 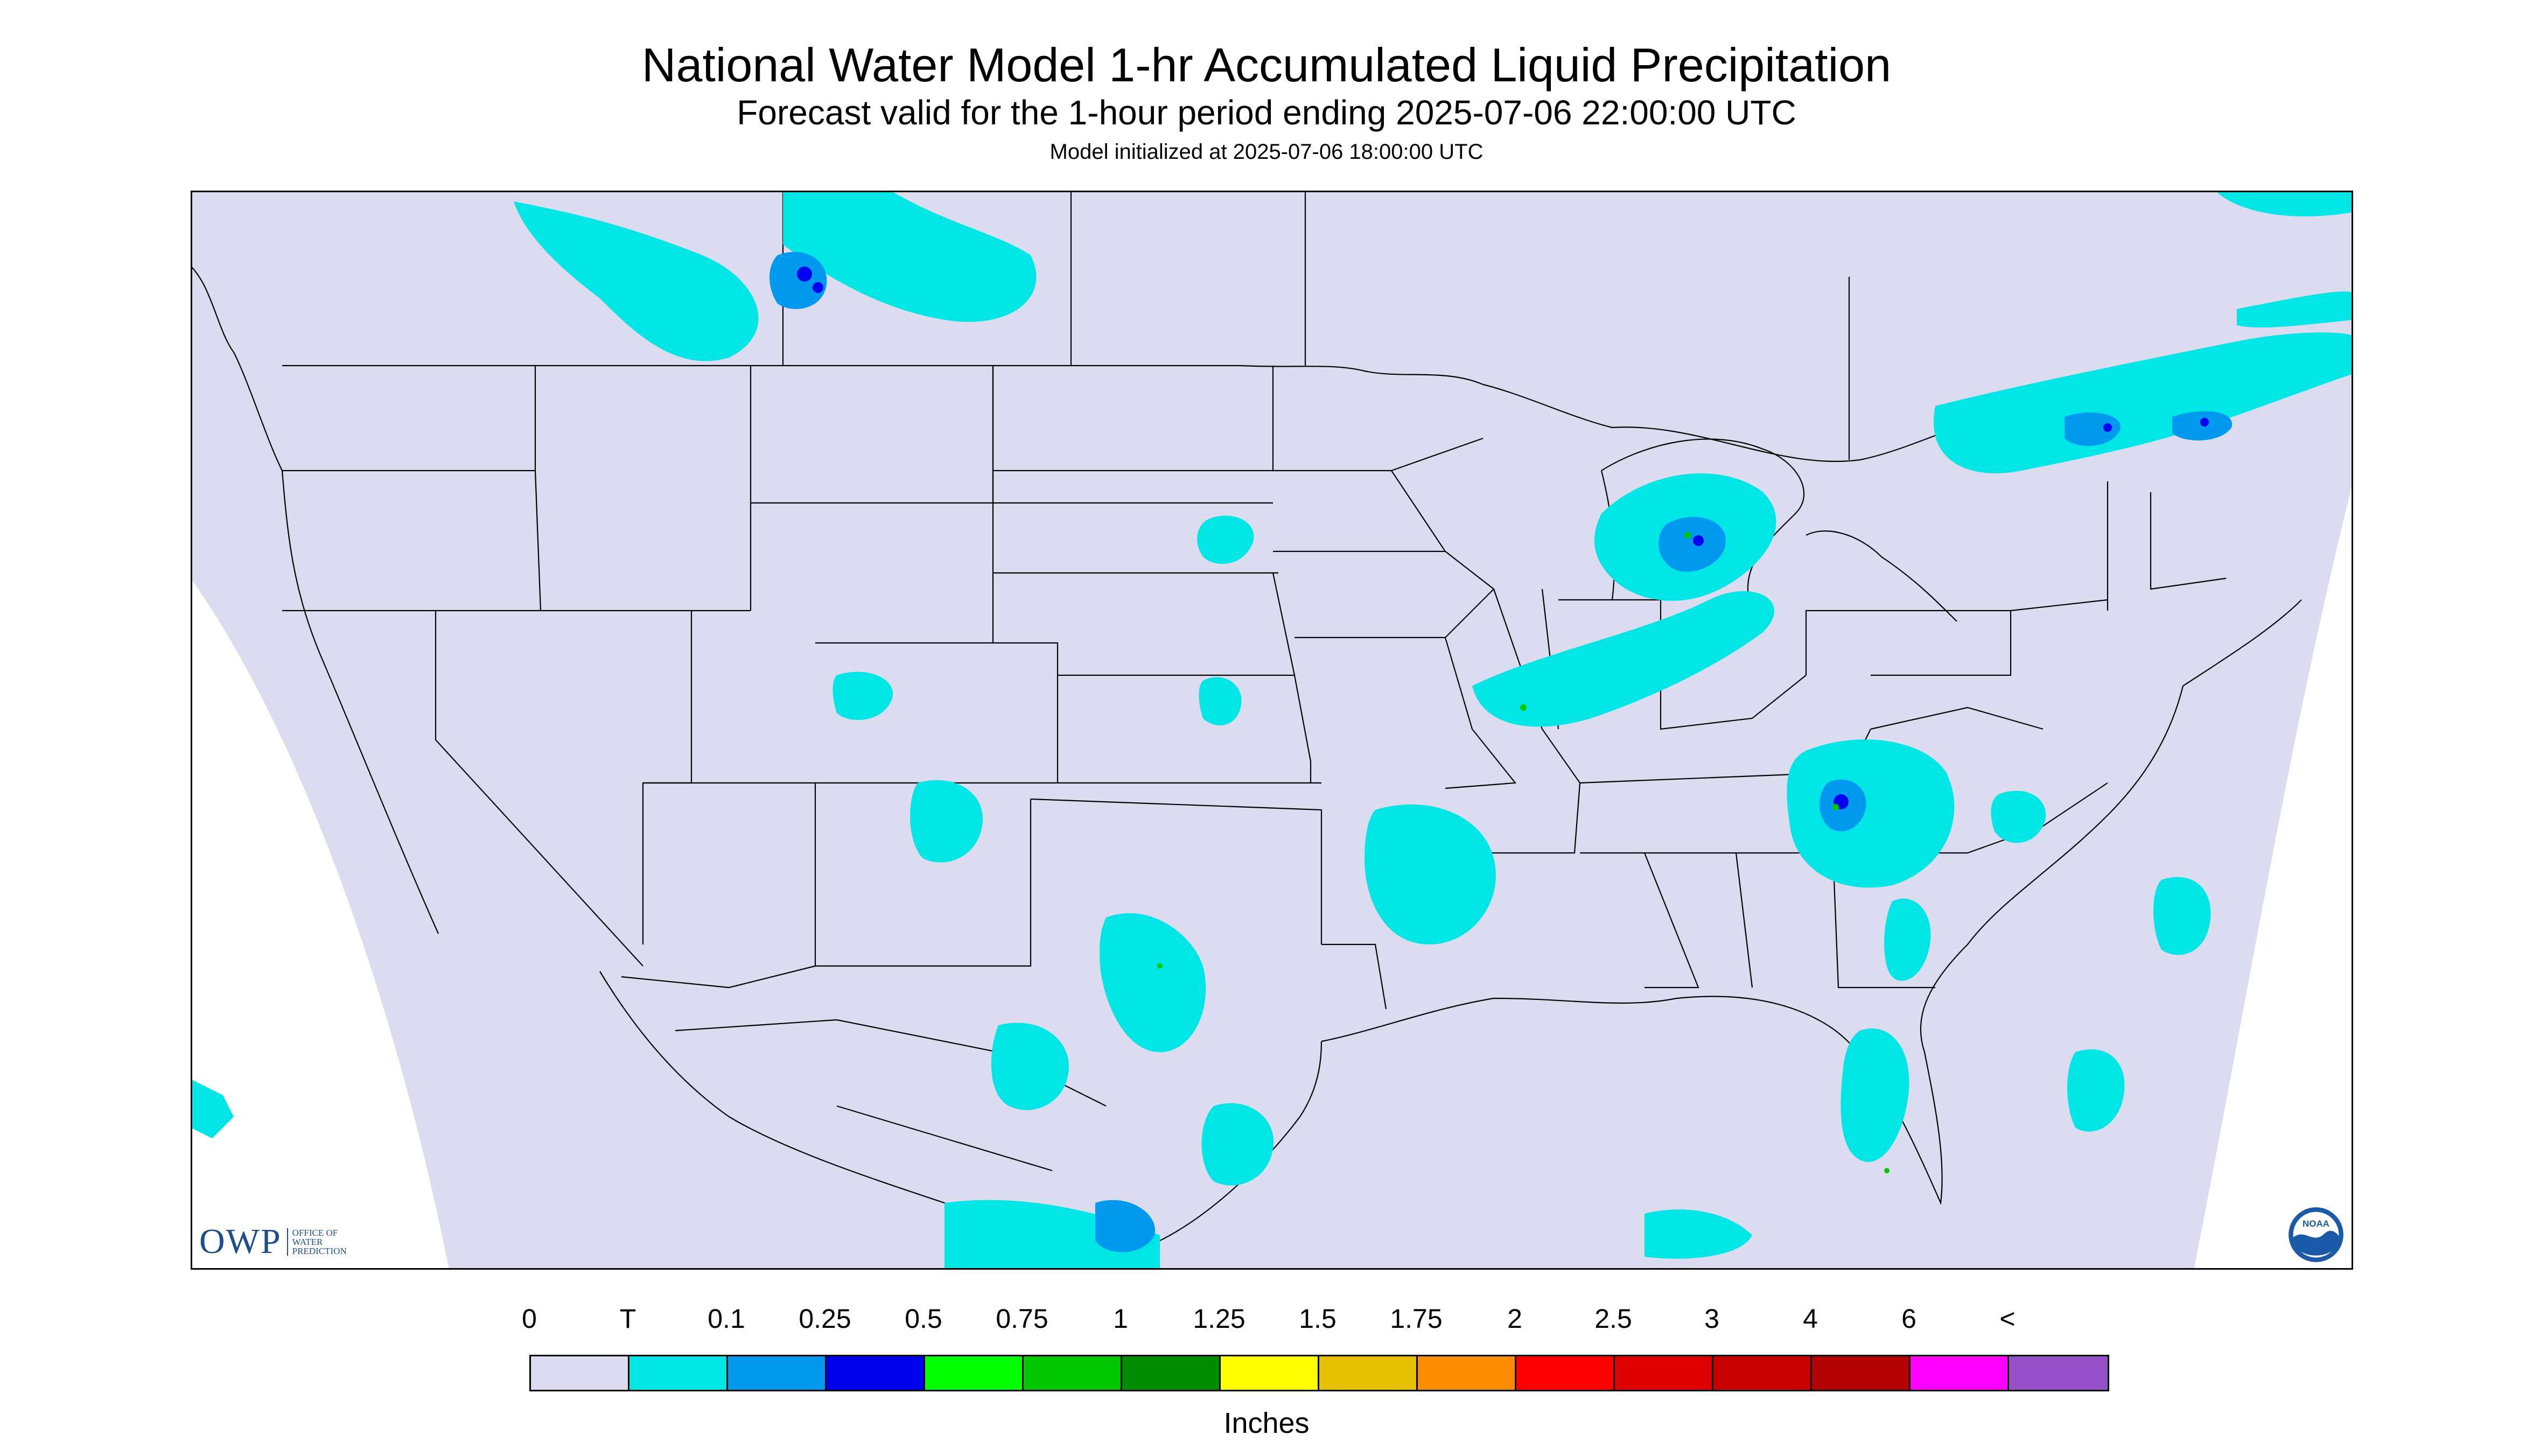 I want to click on legend-label: 1.5, so click(x=1318, y=1319).